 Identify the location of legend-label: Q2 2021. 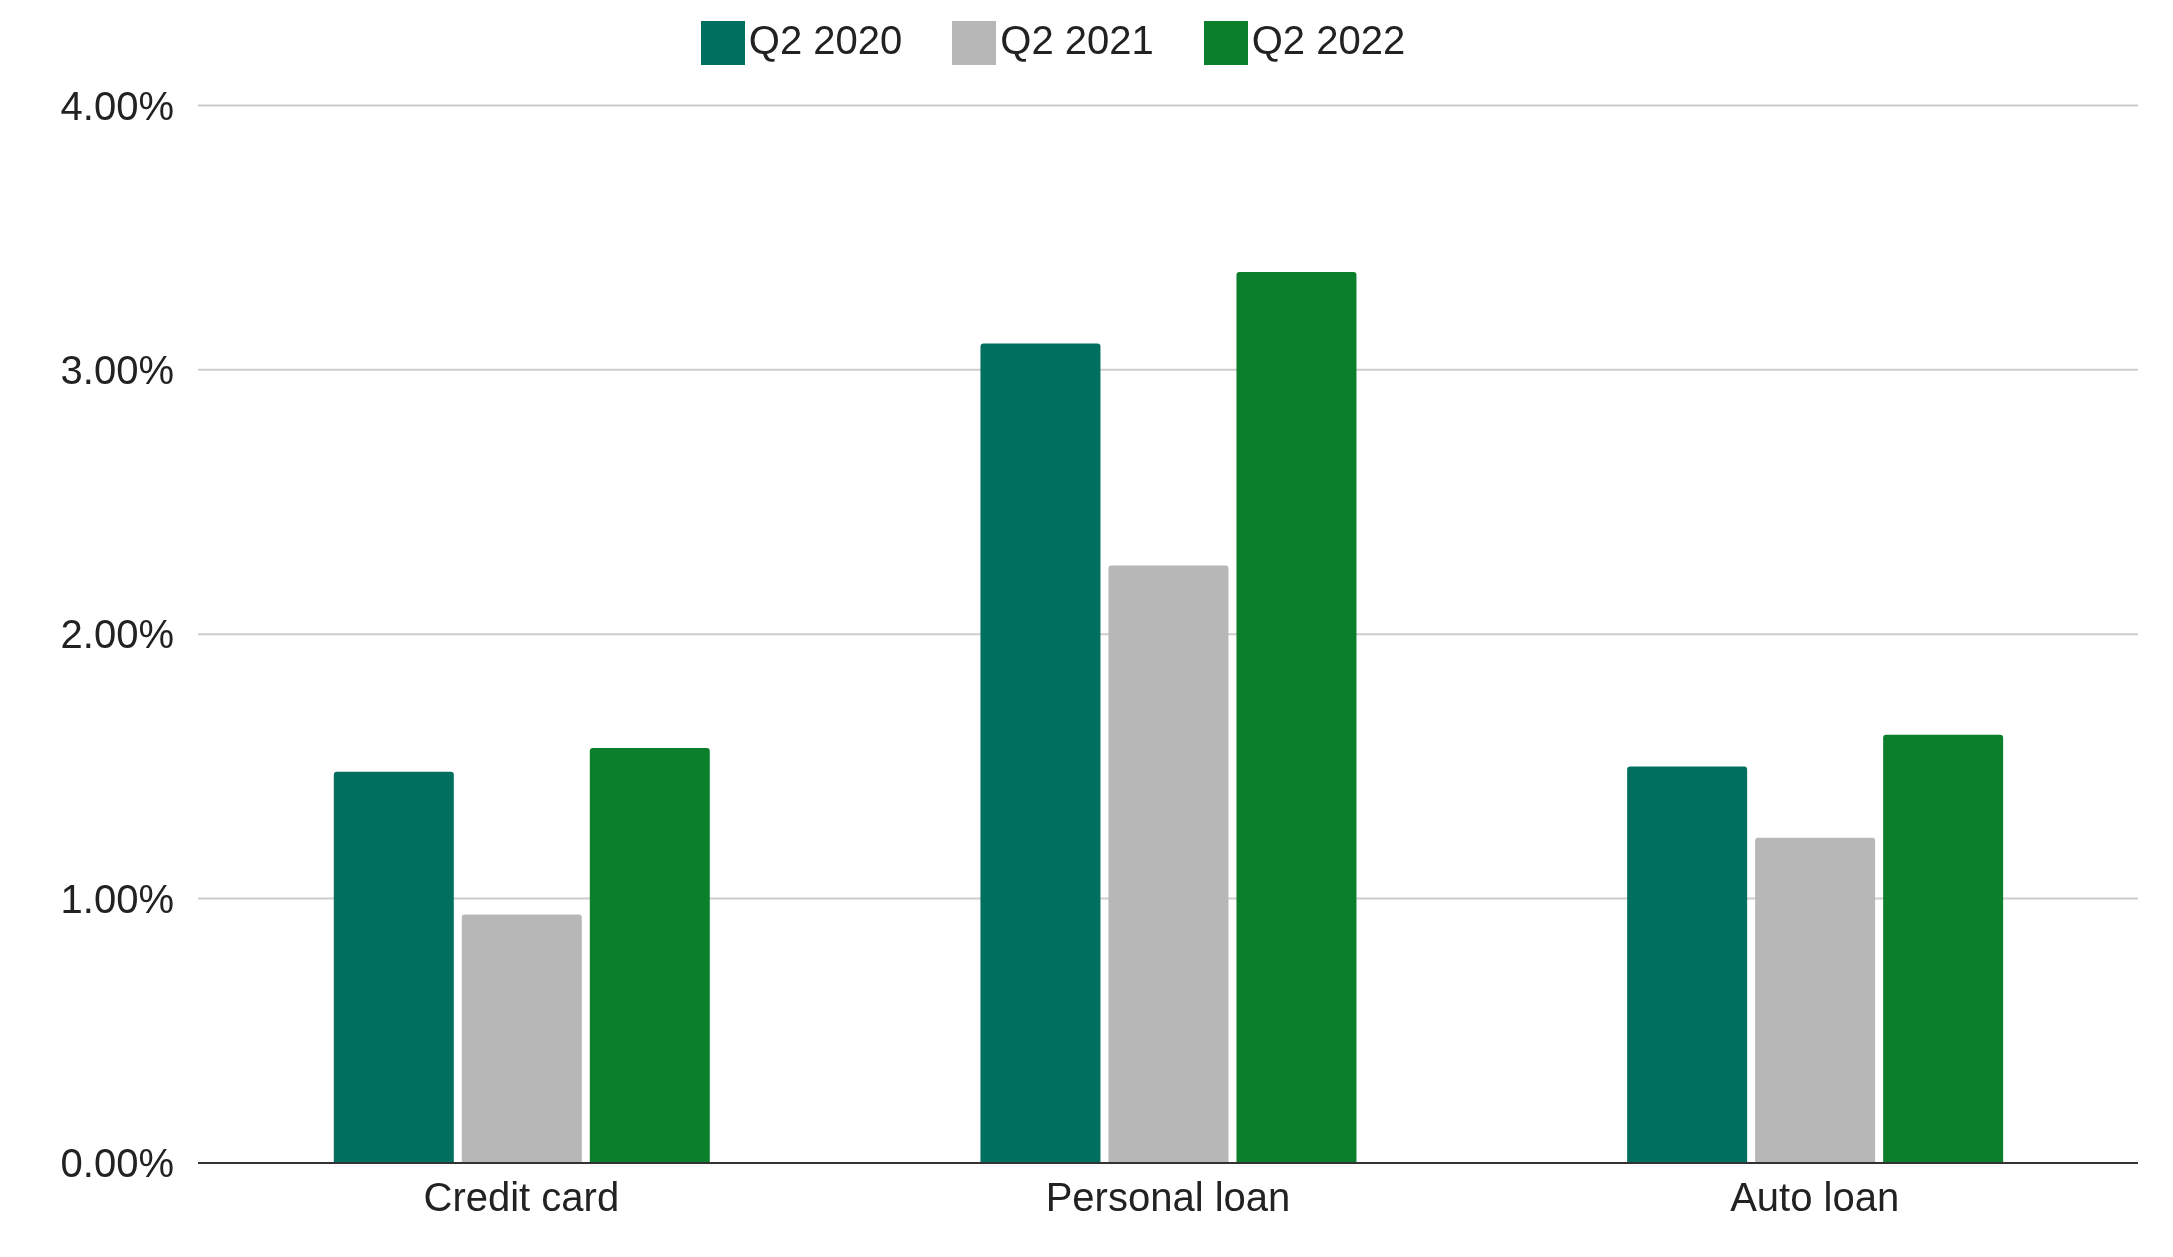
(1077, 40).